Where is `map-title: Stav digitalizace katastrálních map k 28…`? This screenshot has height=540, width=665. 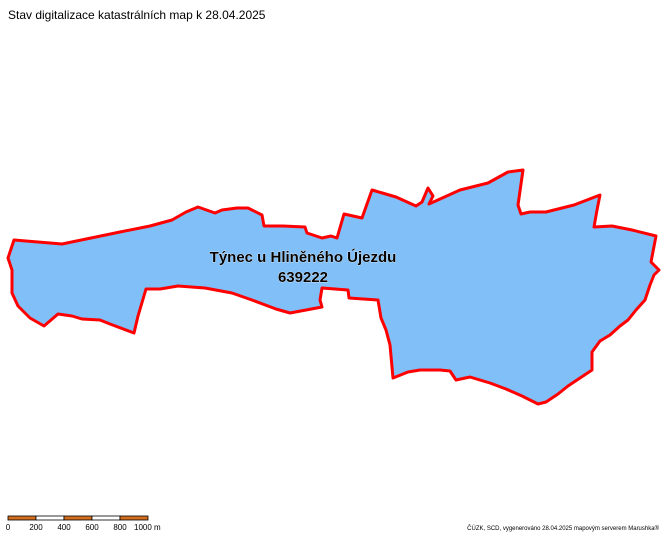
map-title: Stav digitalizace katastrálních map k 28… is located at coordinates (137, 15).